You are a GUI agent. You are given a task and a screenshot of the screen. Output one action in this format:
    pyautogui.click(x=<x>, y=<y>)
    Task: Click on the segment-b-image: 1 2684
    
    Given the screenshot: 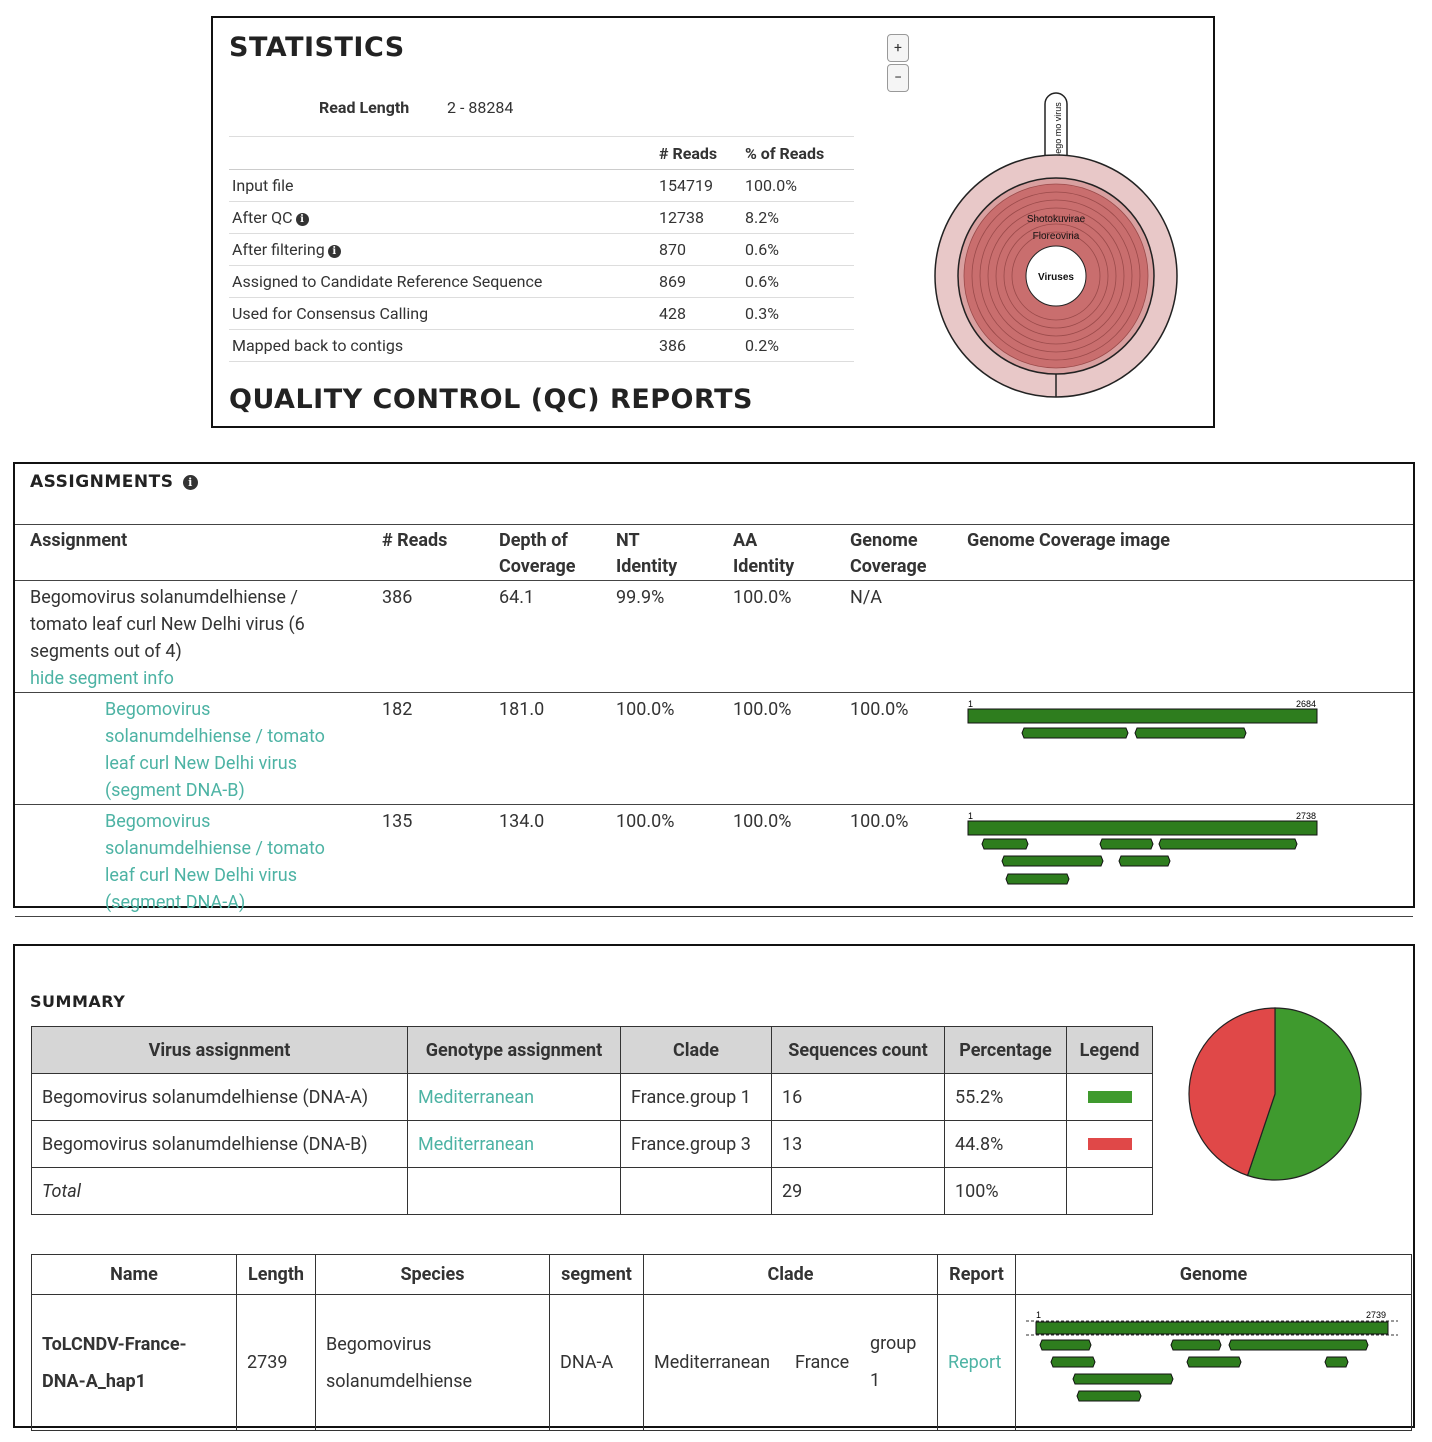 What is the action you would take?
    pyautogui.click(x=1182, y=748)
    